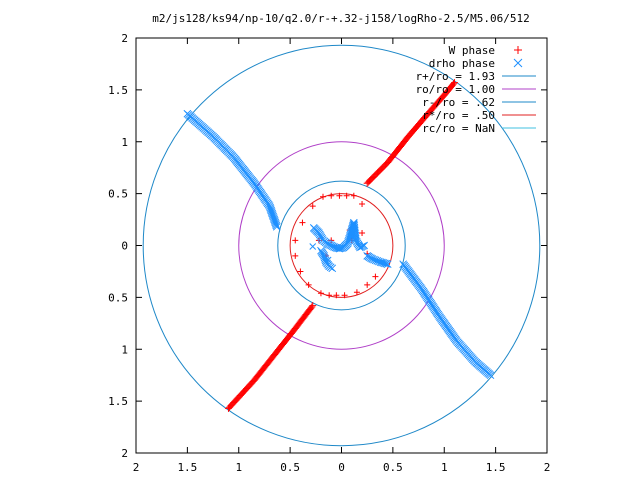 This screenshot has height=480, width=640. I want to click on legend-label: W phase, so click(472, 50).